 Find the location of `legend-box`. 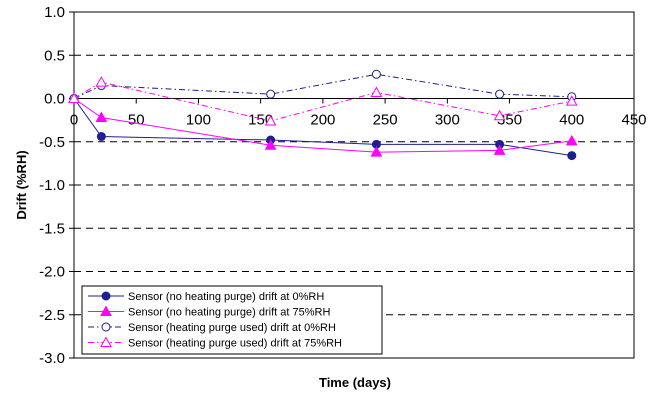

legend-box is located at coordinates (232, 320).